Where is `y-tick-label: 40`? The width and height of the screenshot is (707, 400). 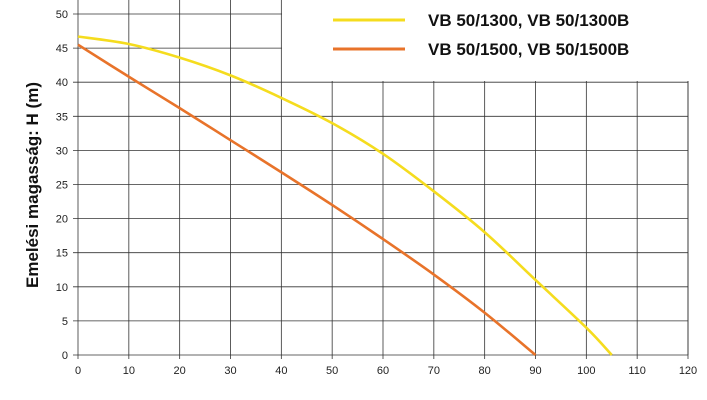
y-tick-label: 40 is located at coordinates (62, 83).